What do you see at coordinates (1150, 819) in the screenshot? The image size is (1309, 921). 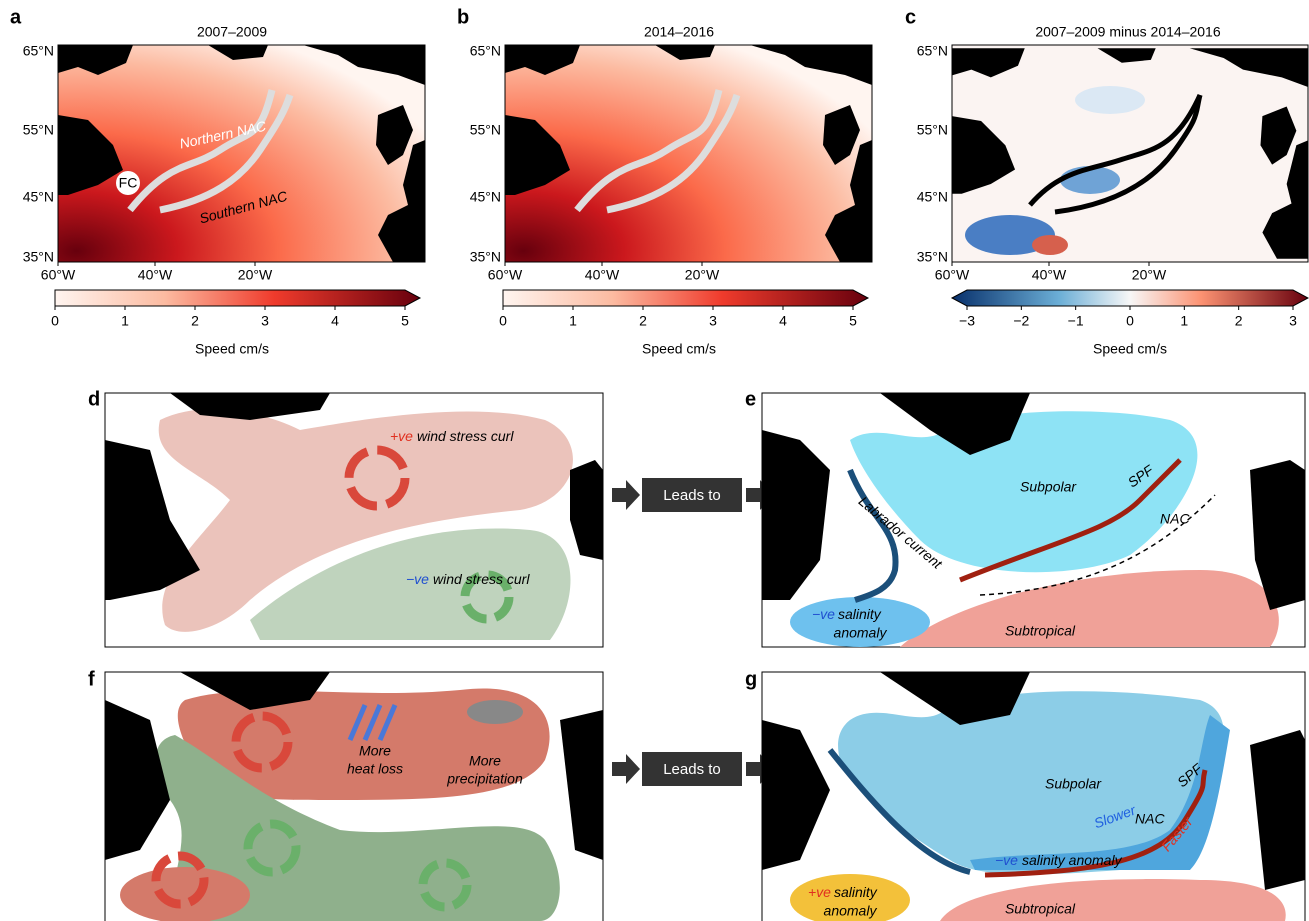 I see `annotation: NAC` at bounding box center [1150, 819].